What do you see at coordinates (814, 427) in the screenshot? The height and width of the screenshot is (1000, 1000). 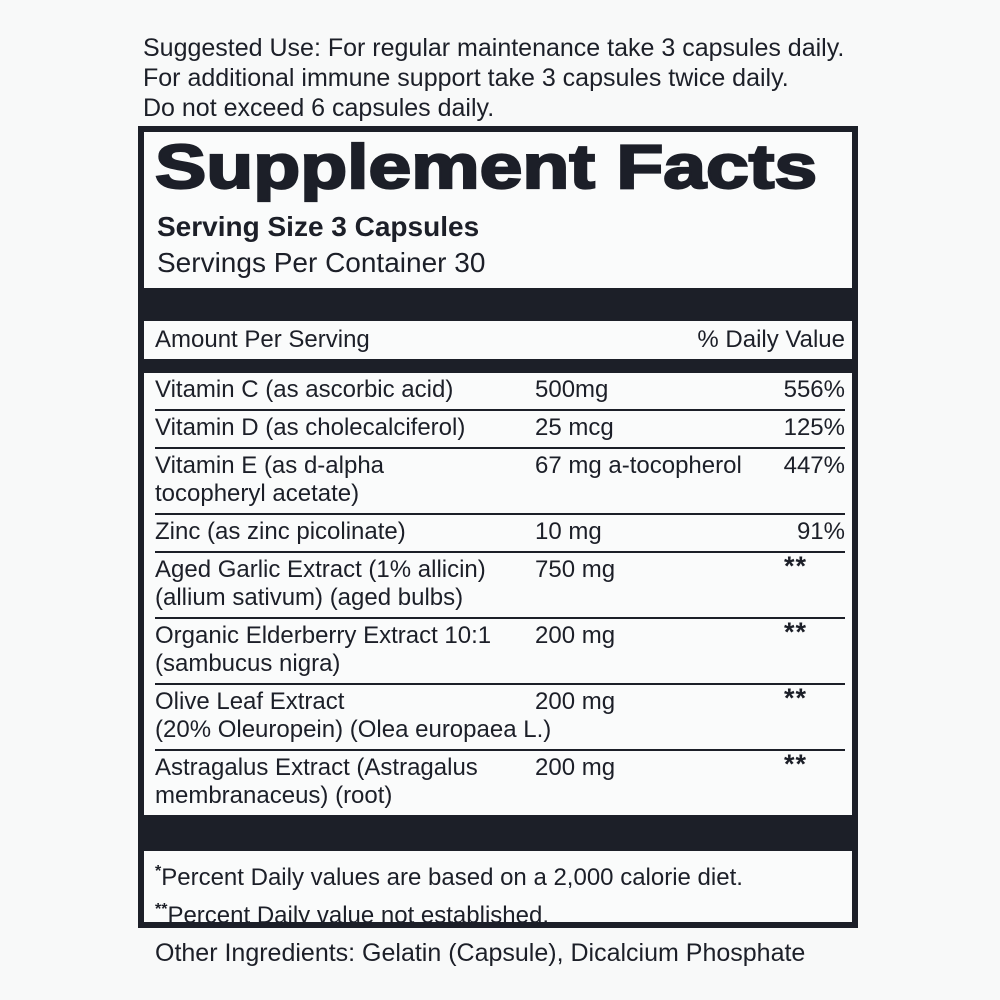 I see `ingredient-daily-value: 125%` at bounding box center [814, 427].